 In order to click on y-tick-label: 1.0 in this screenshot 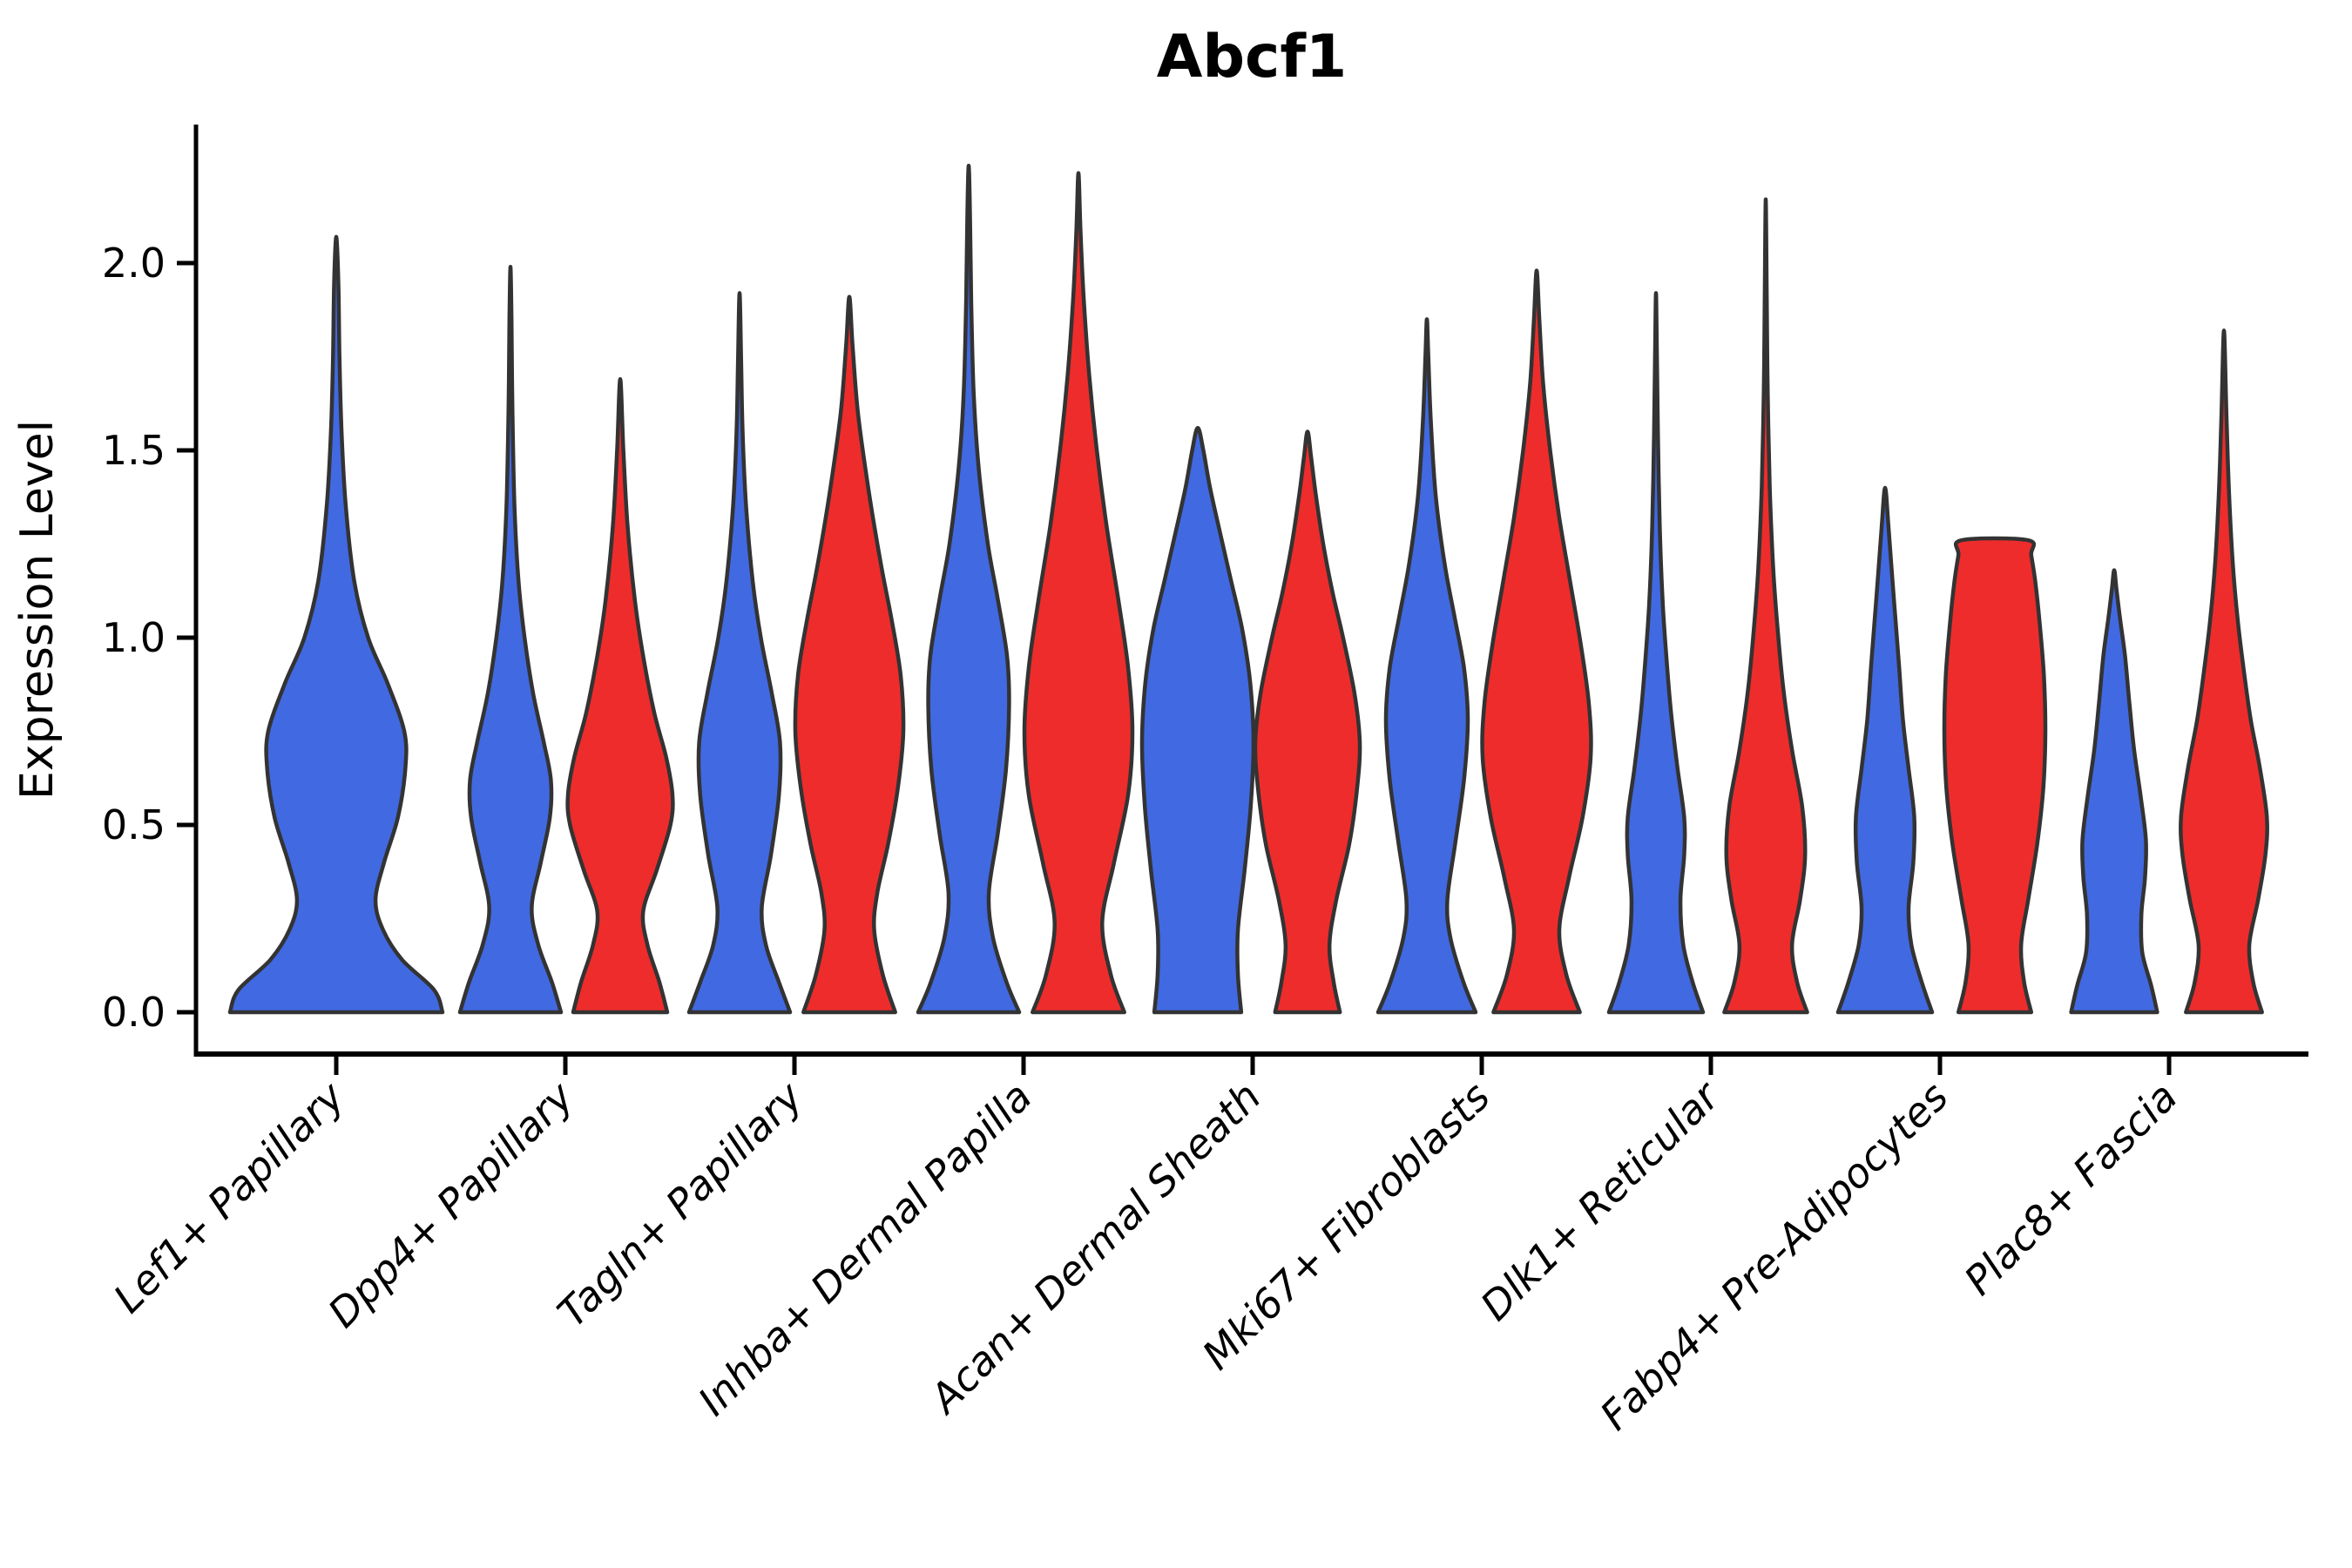, I will do `click(134, 638)`.